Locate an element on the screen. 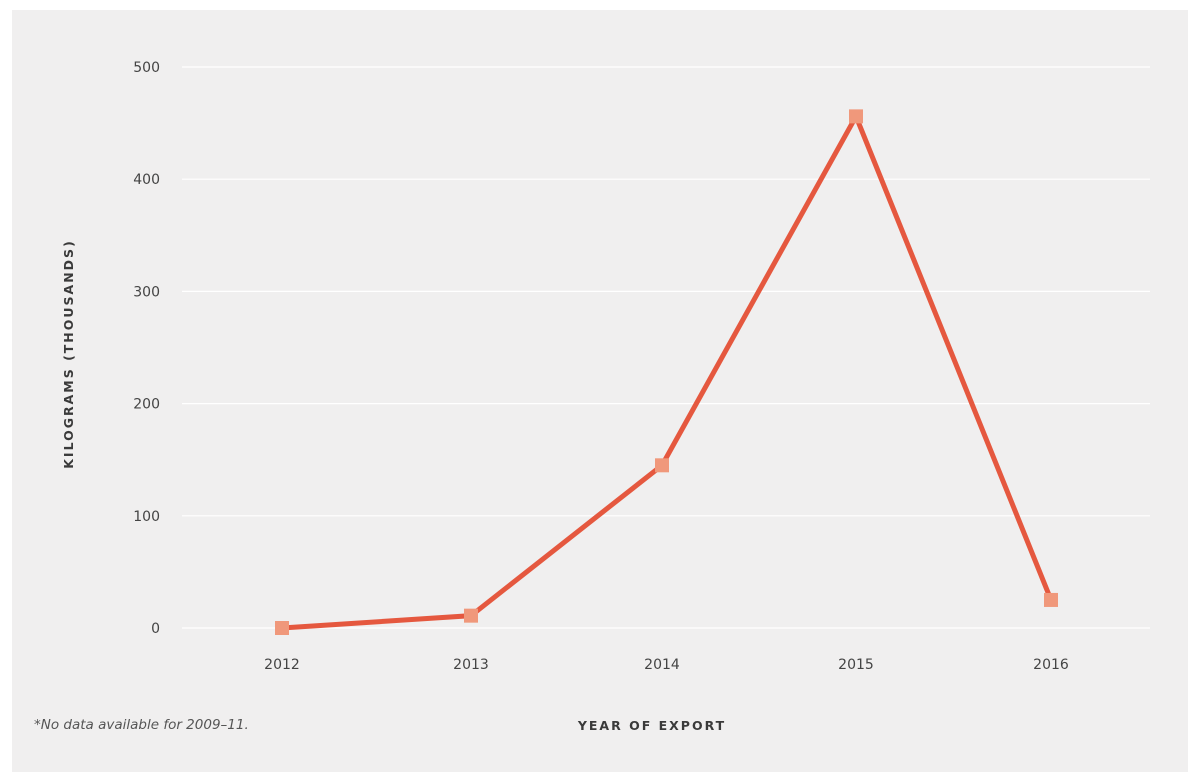 The height and width of the screenshot is (778, 1194). x-tick-label: 2013 is located at coordinates (471, 665).